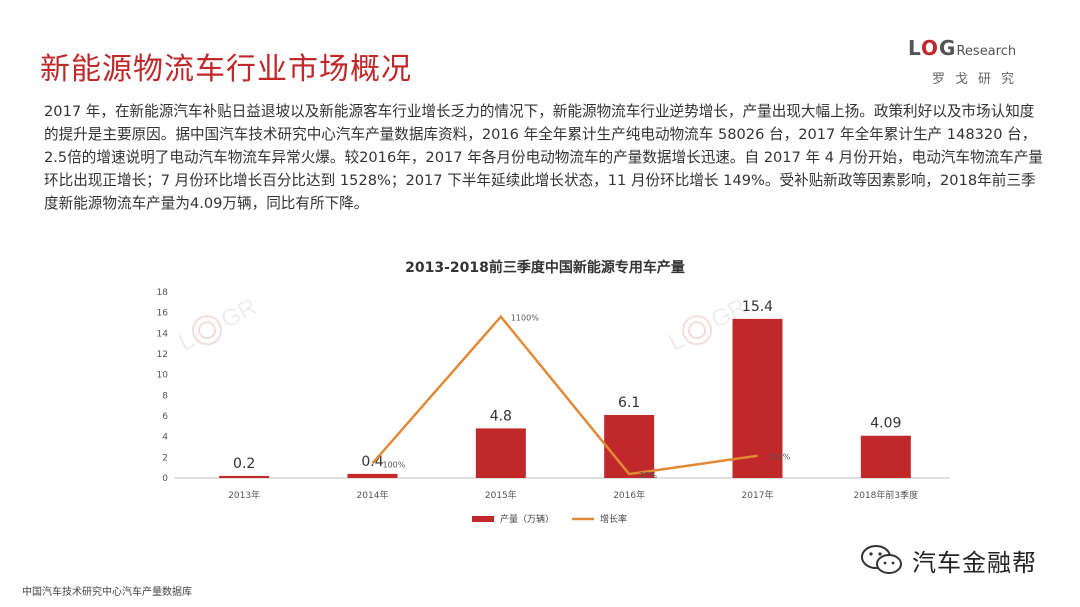 The width and height of the screenshot is (1080, 607). Describe the element at coordinates (757, 307) in the screenshot. I see `bar-data-label: 15.4` at that location.